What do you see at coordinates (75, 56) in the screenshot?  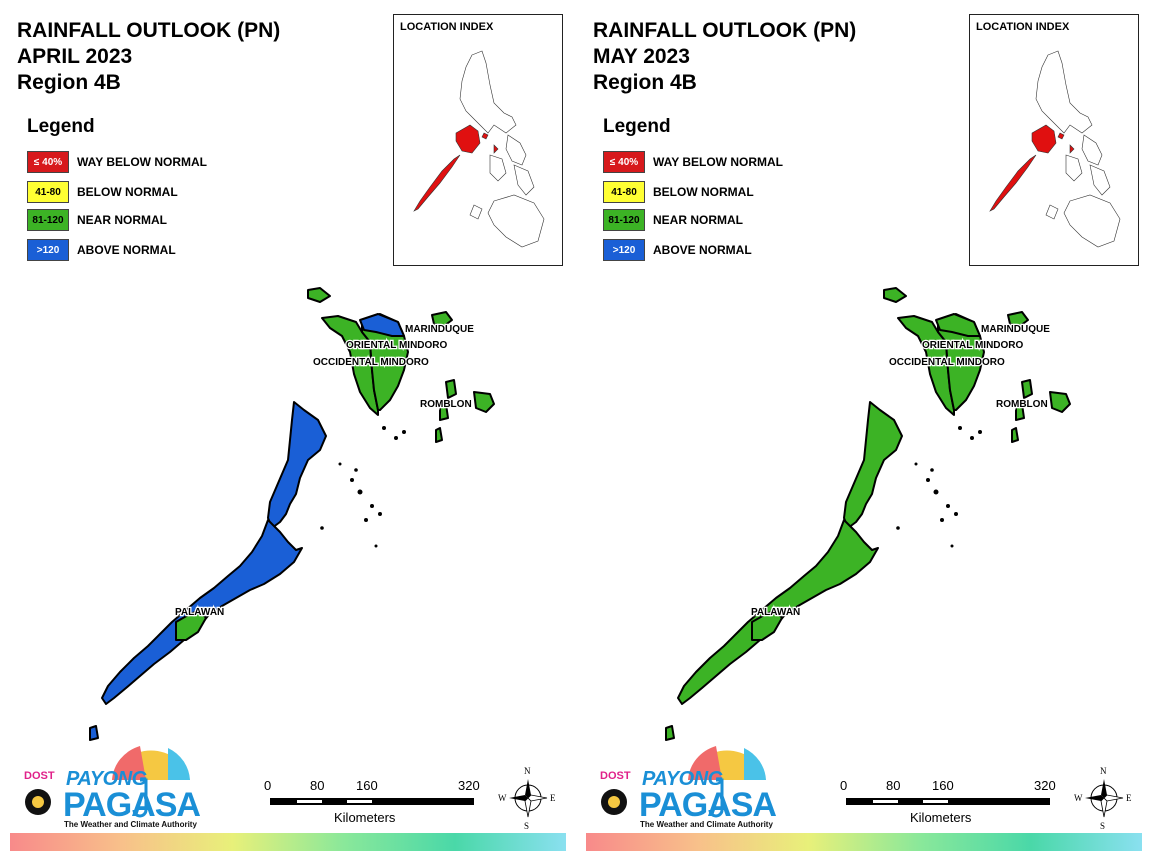 I see `month-label: APRIL 2023` at bounding box center [75, 56].